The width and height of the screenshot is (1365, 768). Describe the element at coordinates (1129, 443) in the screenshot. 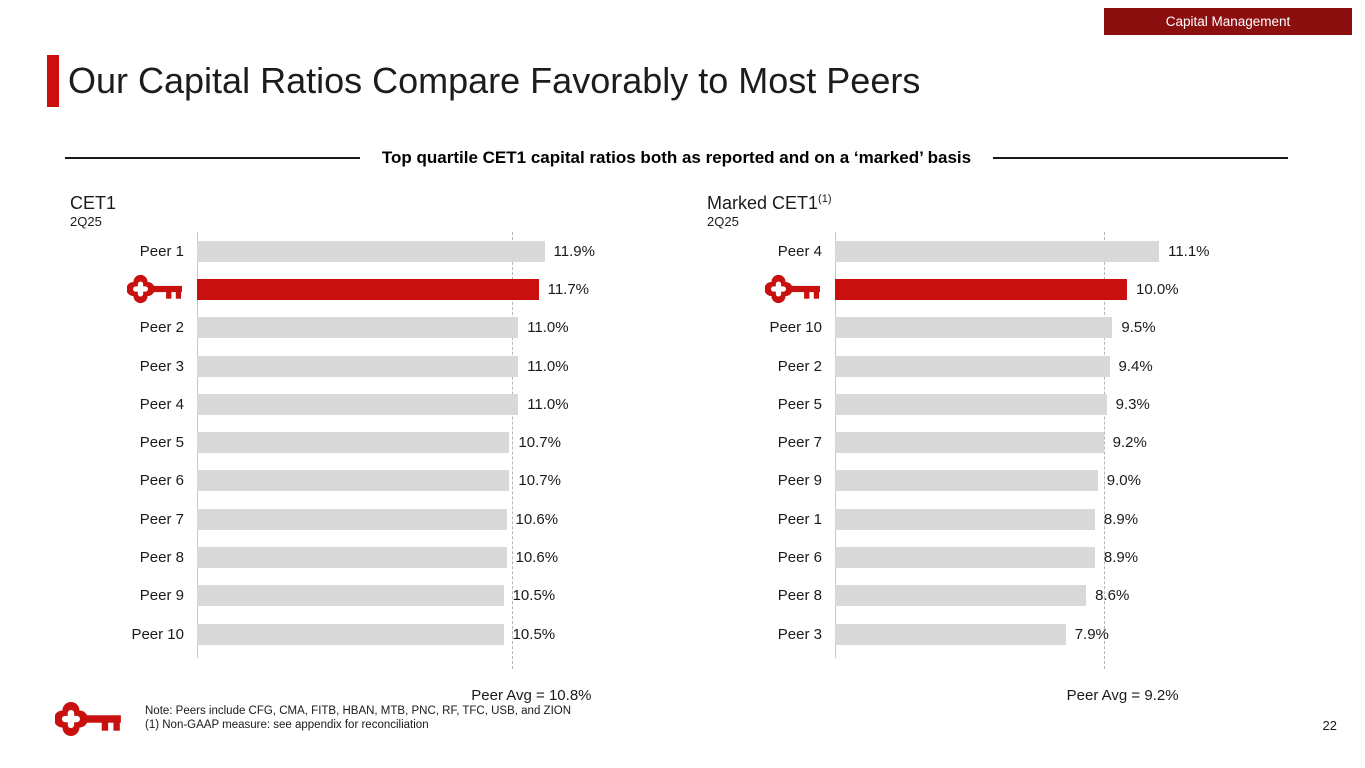

I see `bar-value-label: 9.2%` at that location.